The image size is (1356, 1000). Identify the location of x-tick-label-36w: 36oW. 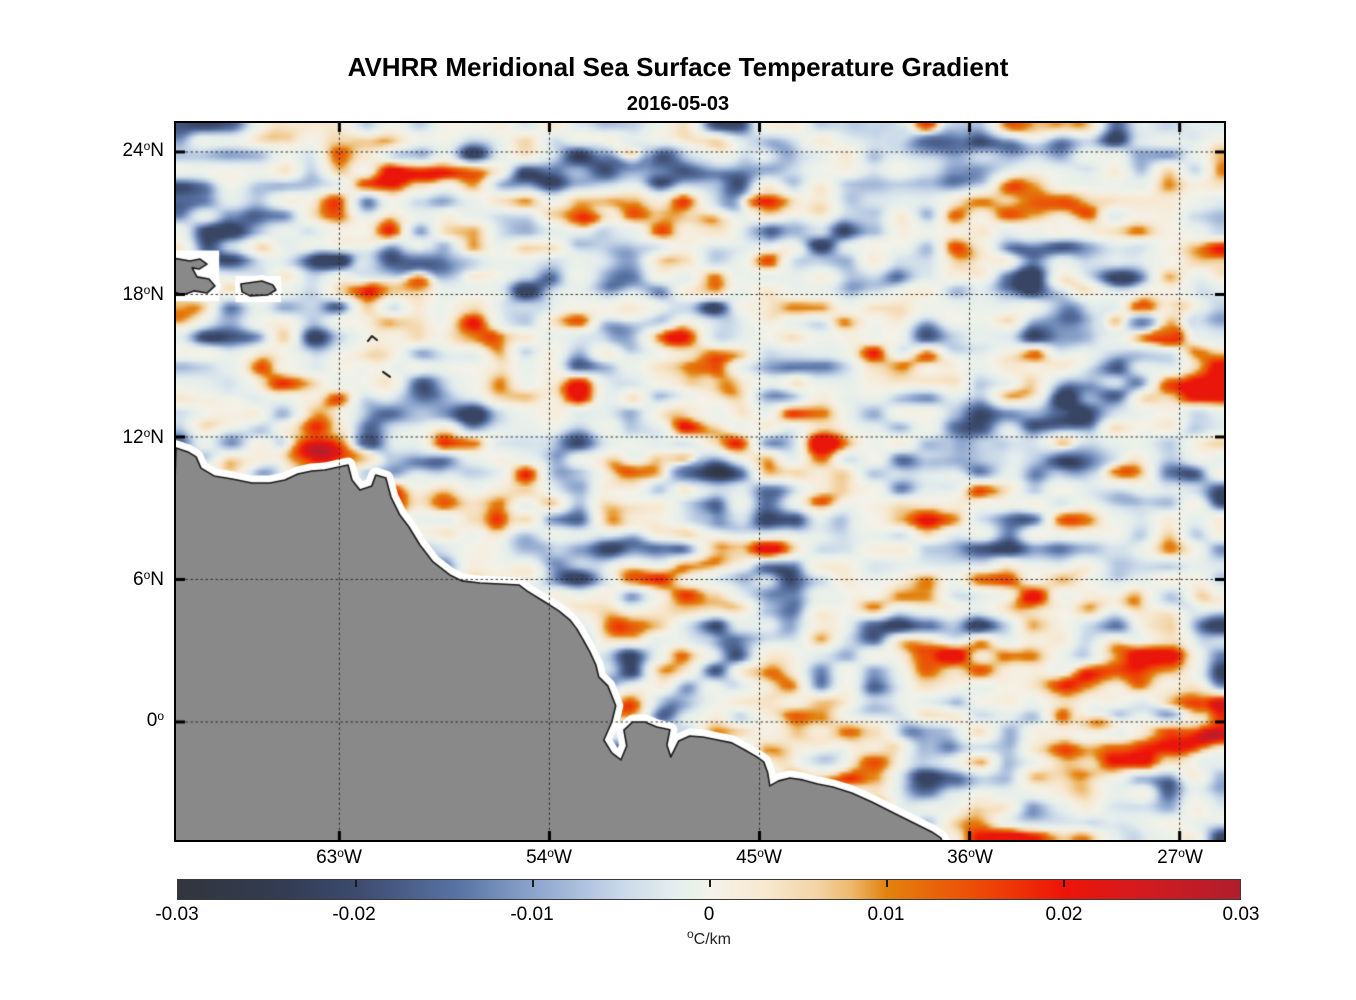
(970, 857).